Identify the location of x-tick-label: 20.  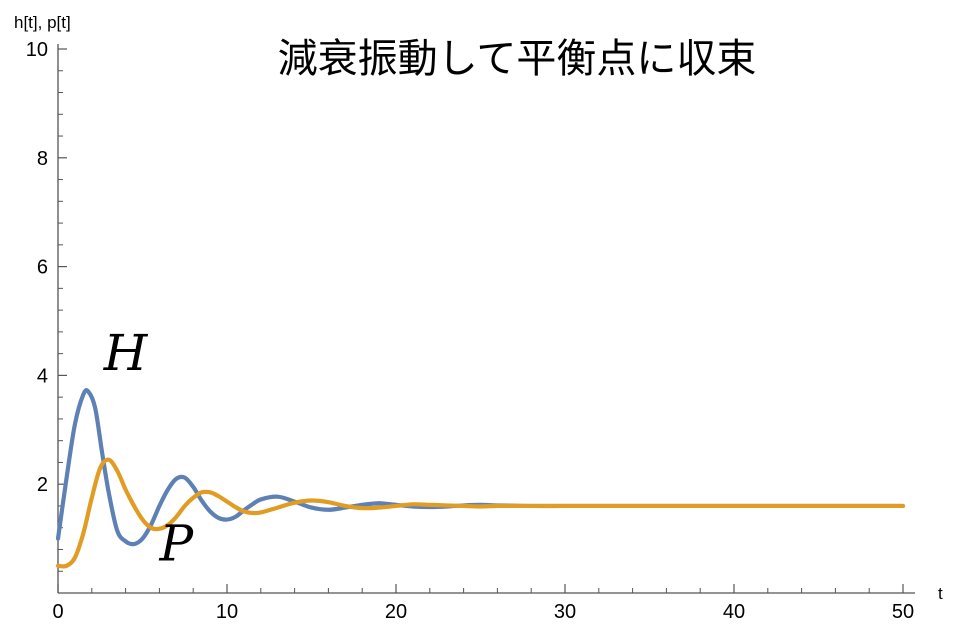
(396, 612).